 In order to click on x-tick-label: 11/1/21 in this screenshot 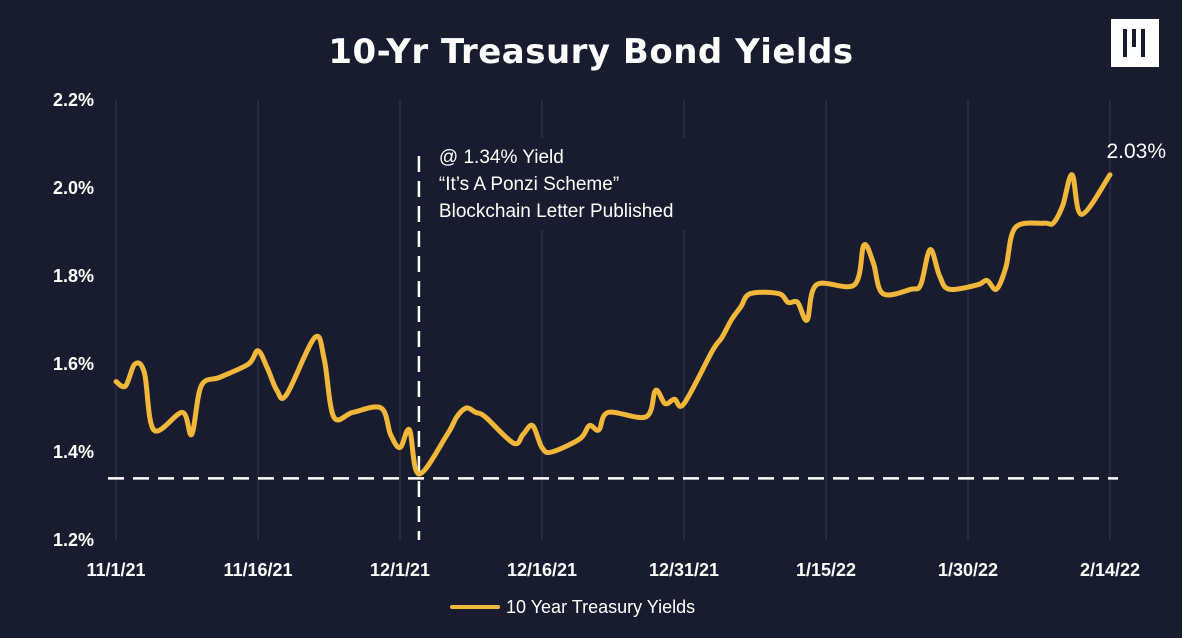, I will do `click(115, 570)`.